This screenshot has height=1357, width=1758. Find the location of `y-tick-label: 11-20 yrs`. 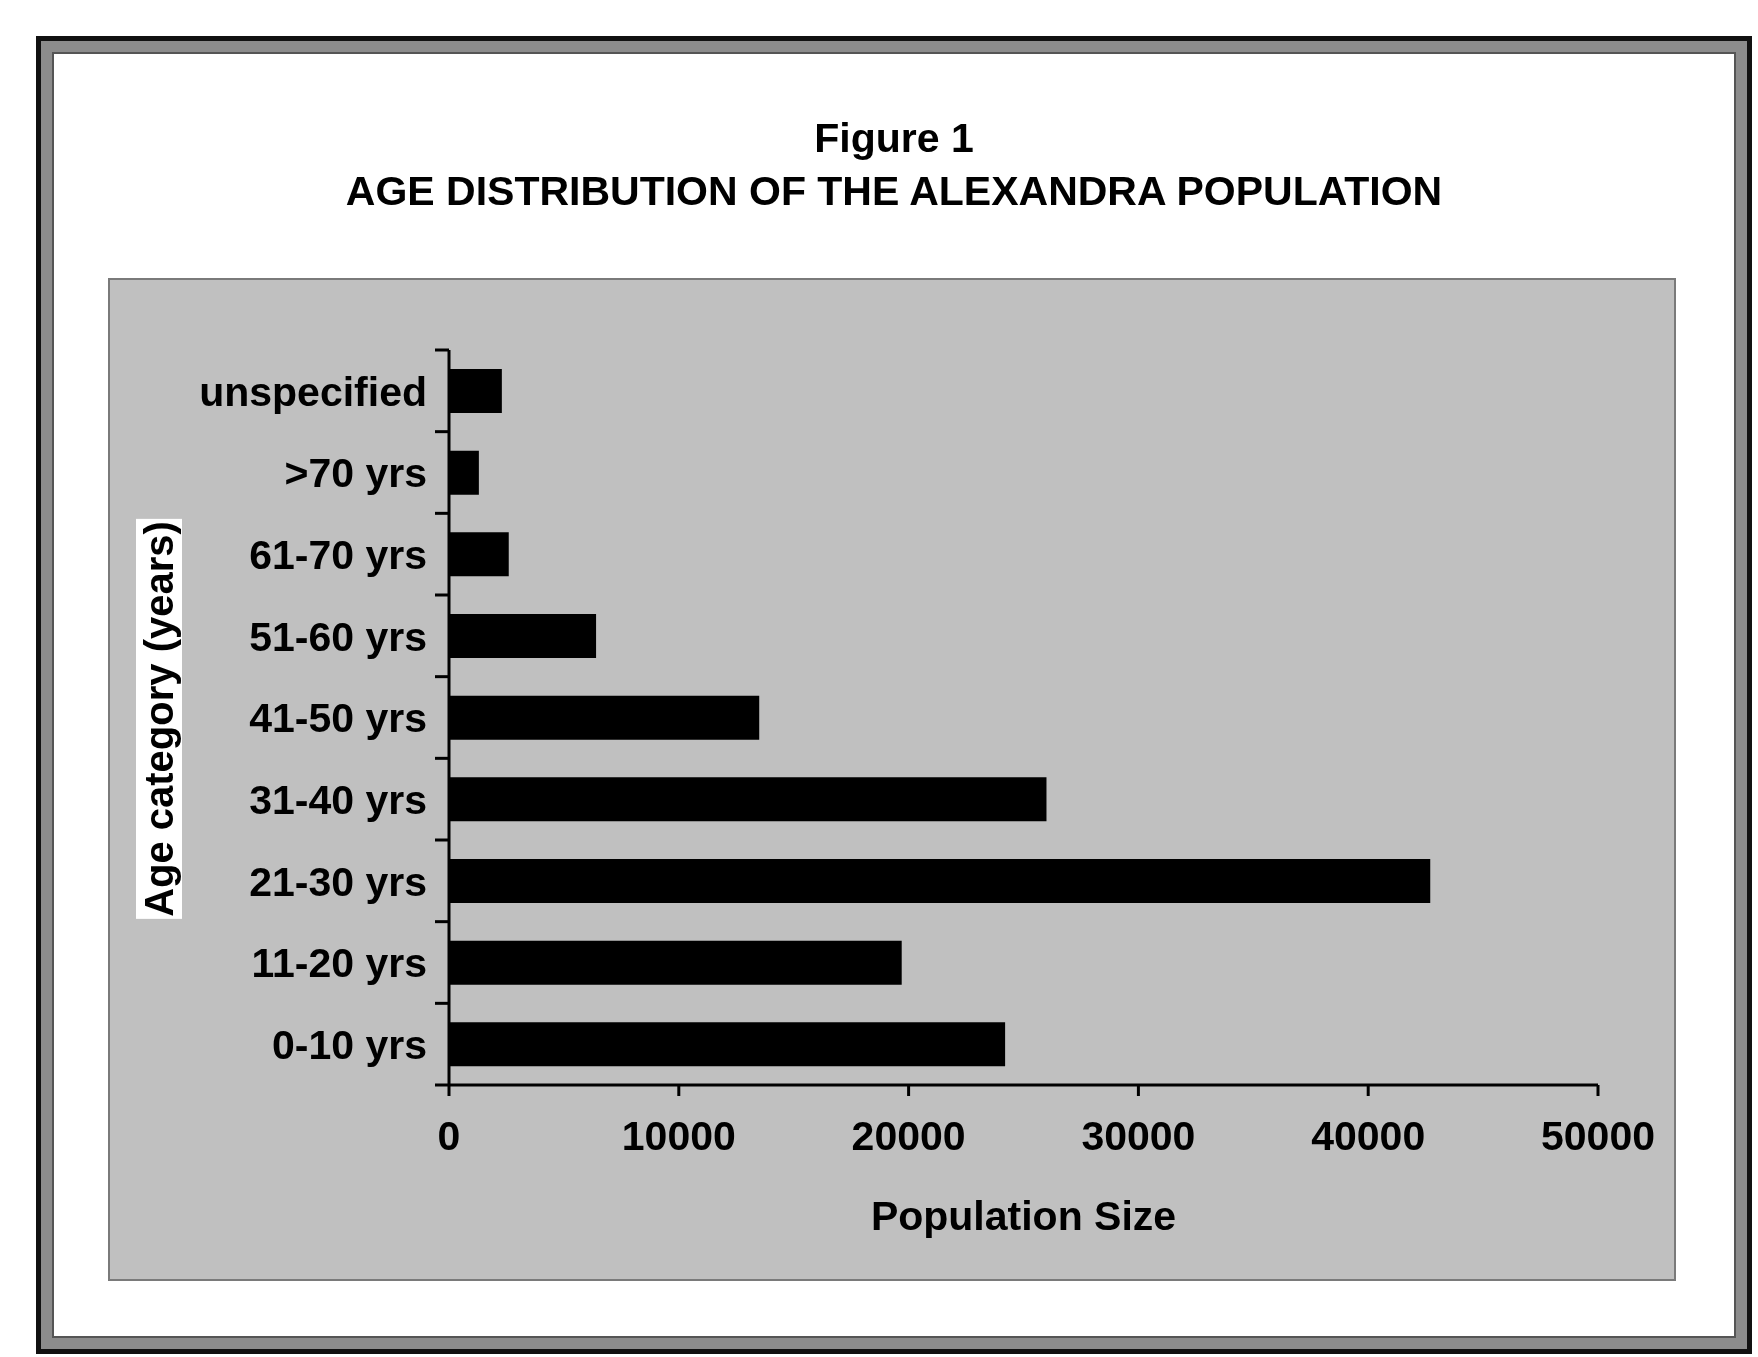

y-tick-label: 11-20 yrs is located at coordinates (339, 963).